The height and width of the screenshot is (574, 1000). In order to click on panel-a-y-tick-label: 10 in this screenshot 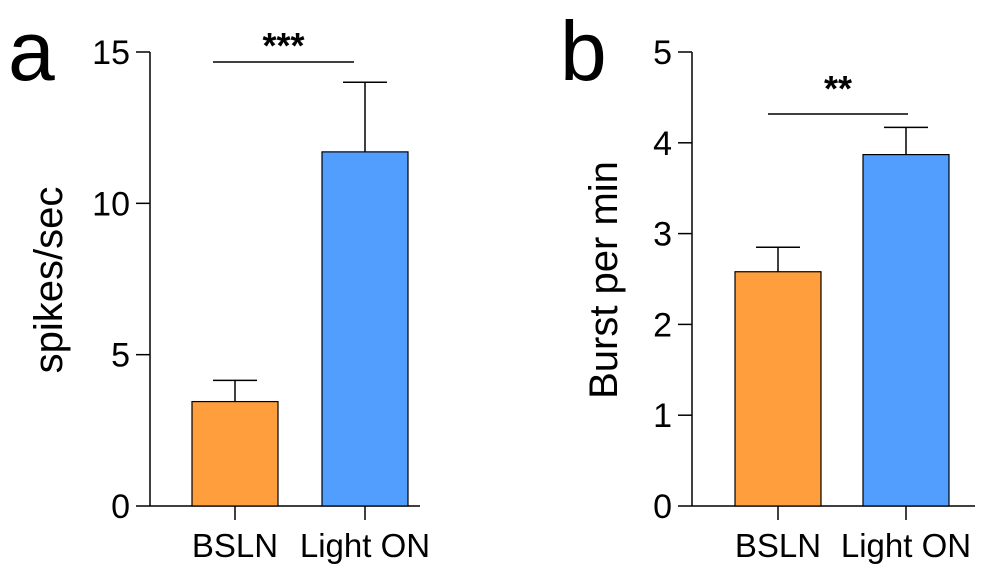, I will do `click(111, 204)`.